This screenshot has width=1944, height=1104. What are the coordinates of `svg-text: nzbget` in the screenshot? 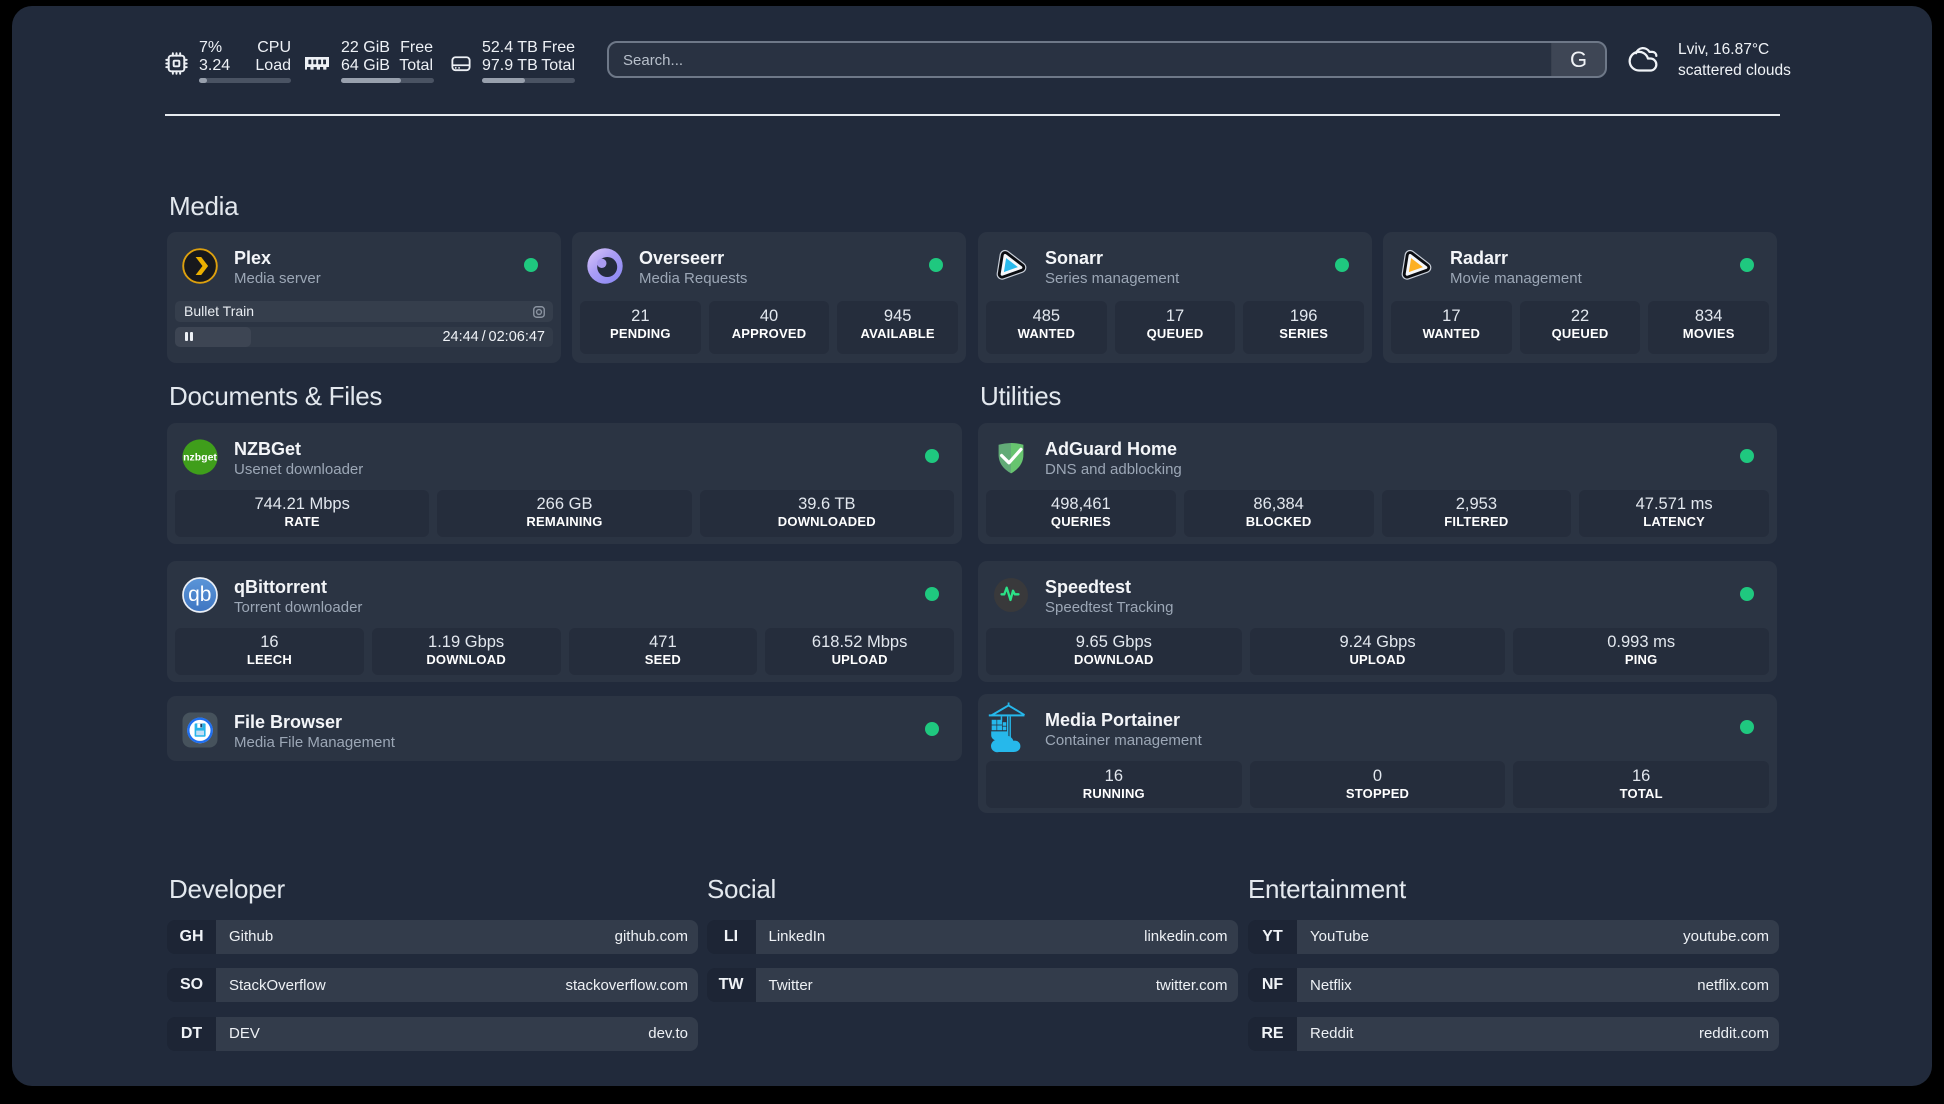 It's located at (200, 457).